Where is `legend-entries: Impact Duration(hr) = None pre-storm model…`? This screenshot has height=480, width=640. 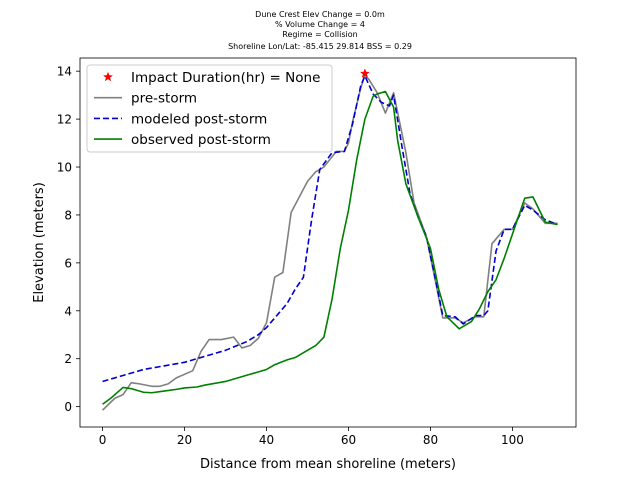
legend-entries: Impact Duration(hr) = None pre-storm model… is located at coordinates (207, 109).